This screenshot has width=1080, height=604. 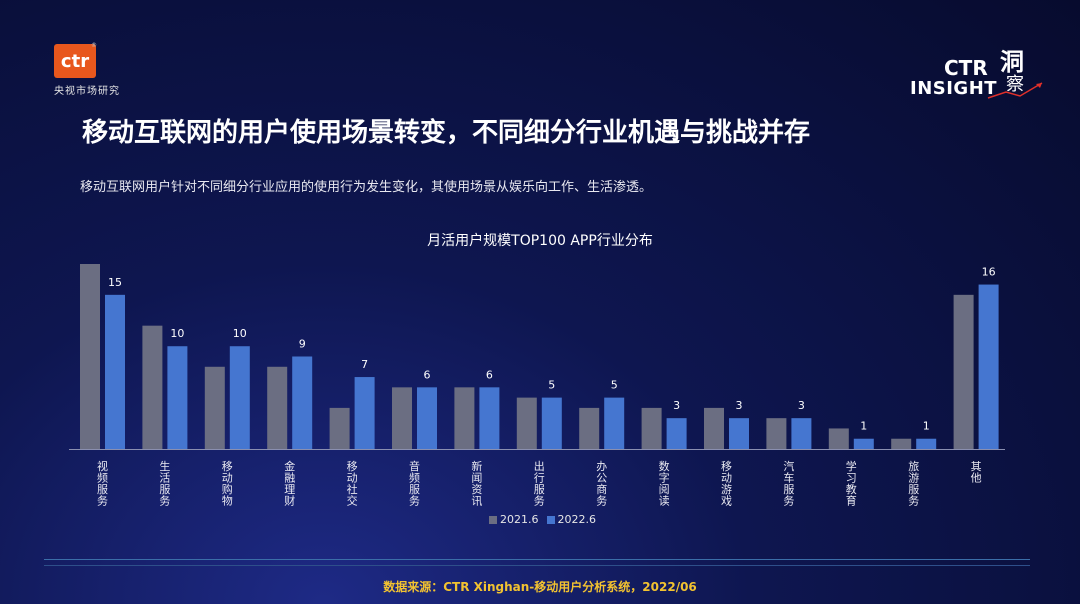 I want to click on bar-2022.6-3, so click(x=302, y=402).